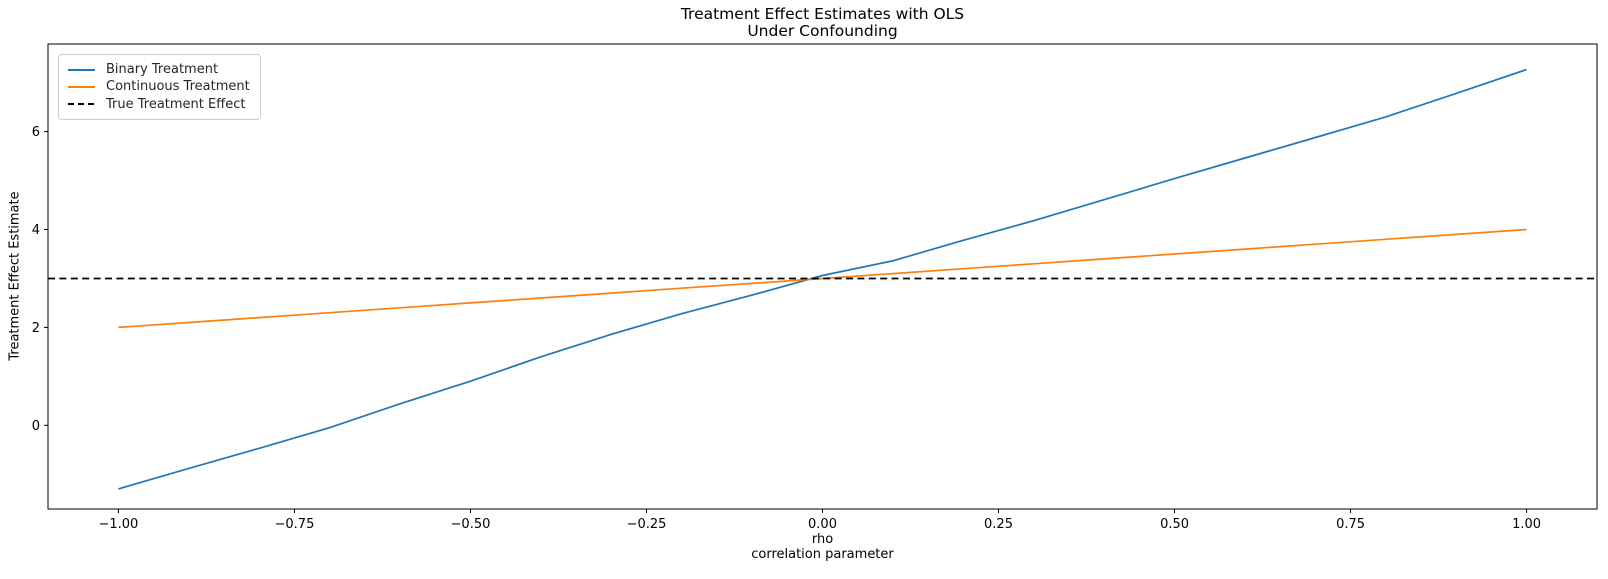 This screenshot has height=579, width=1608. I want to click on x-tick-label: −1.00, so click(118, 524).